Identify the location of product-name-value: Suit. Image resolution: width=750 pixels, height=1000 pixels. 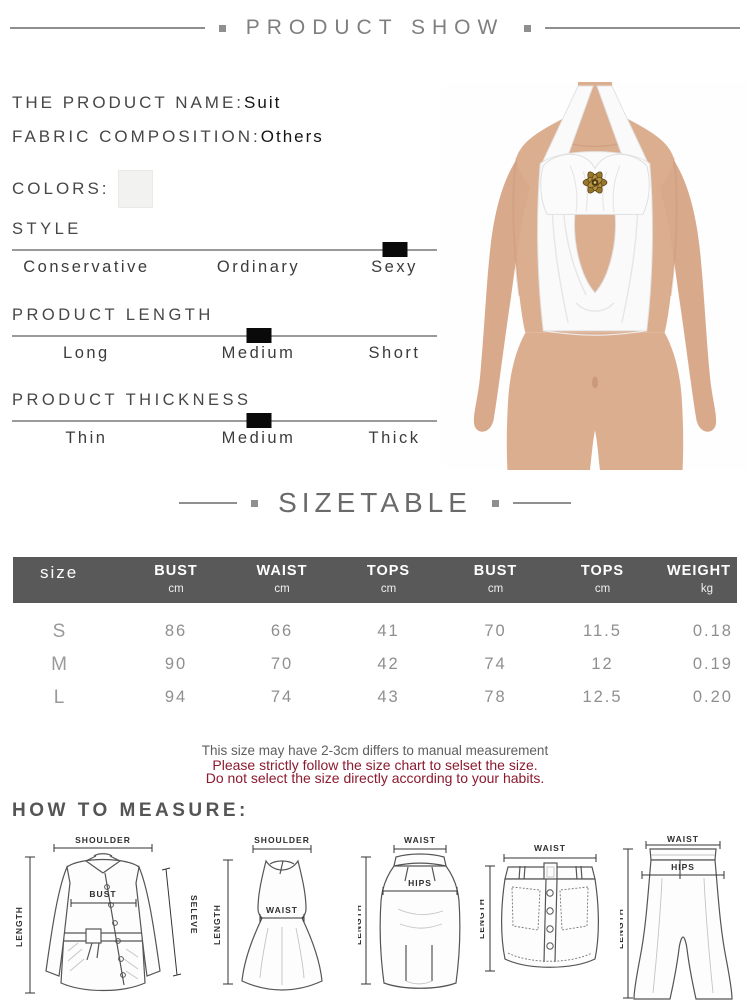
(263, 102).